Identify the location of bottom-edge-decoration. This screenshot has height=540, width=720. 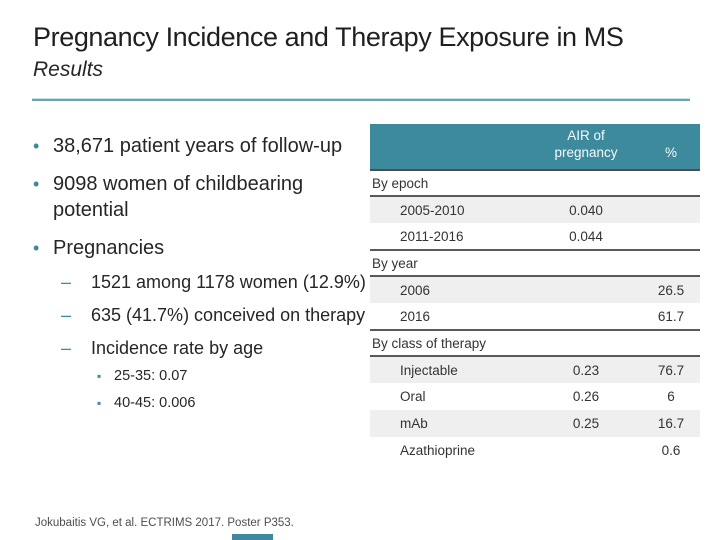
(252, 537).